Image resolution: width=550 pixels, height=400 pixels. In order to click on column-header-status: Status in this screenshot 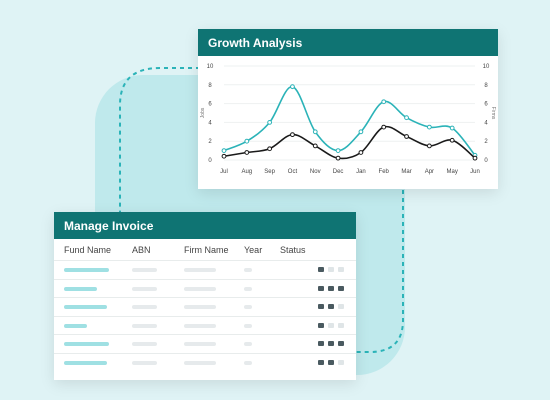, I will do `click(293, 250)`.